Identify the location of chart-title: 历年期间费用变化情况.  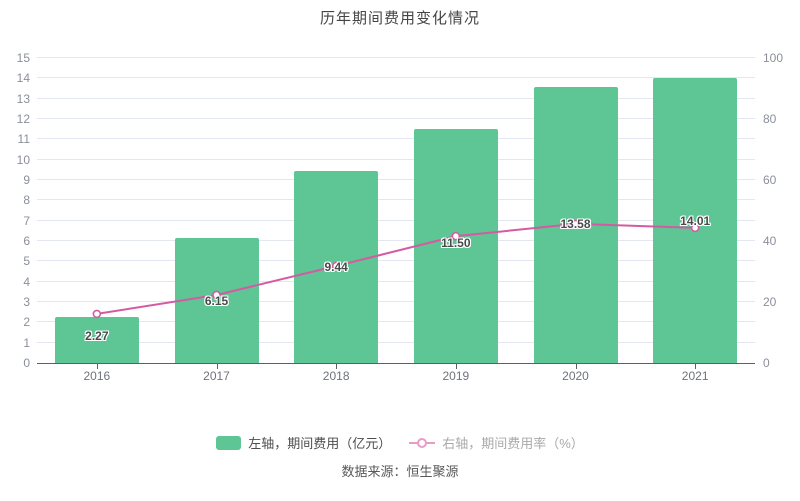
(399, 18).